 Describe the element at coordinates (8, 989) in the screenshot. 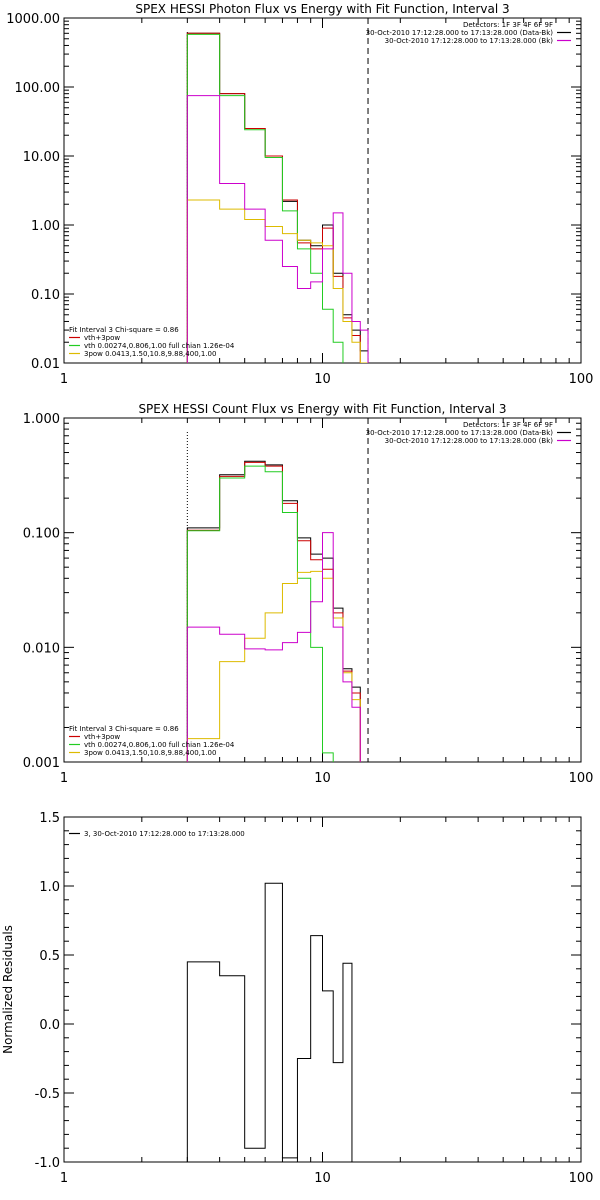

I see `y-axis-label: Normalized Residuals` at that location.